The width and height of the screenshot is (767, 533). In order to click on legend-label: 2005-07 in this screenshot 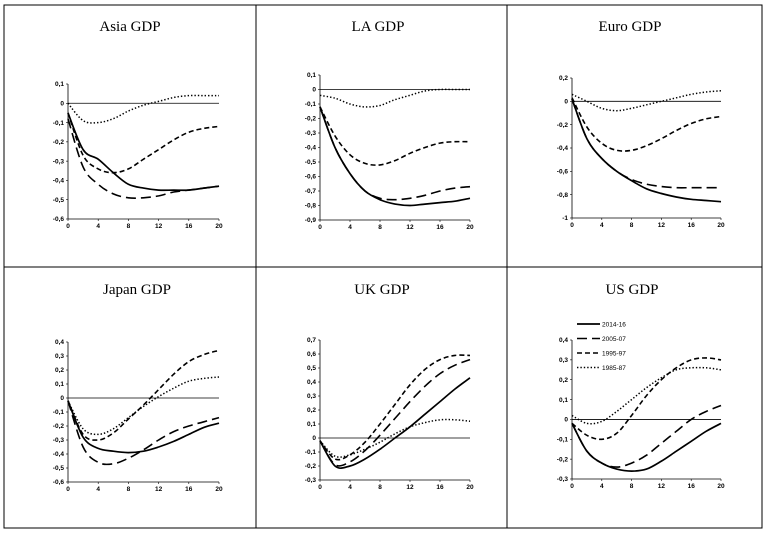, I will do `click(614, 339)`.